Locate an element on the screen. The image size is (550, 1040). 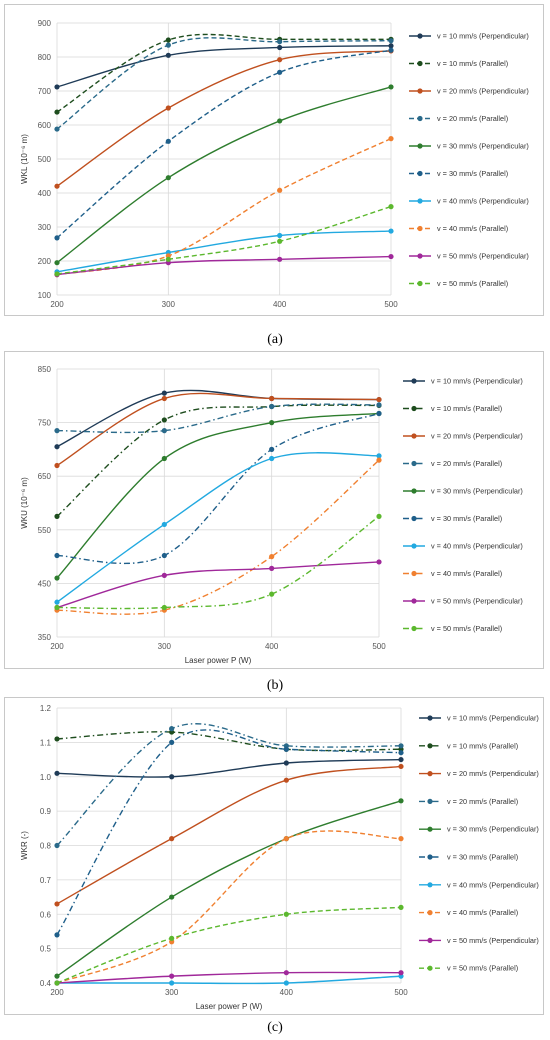
y-tick-label: 700 is located at coordinates (45, 91).